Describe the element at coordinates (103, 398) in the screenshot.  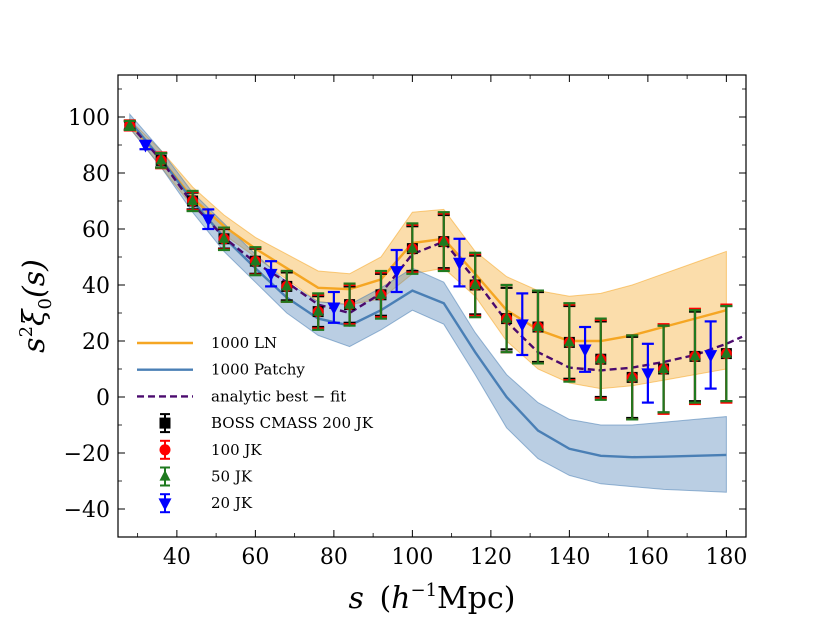
I see `y-tick-label: 0` at that location.